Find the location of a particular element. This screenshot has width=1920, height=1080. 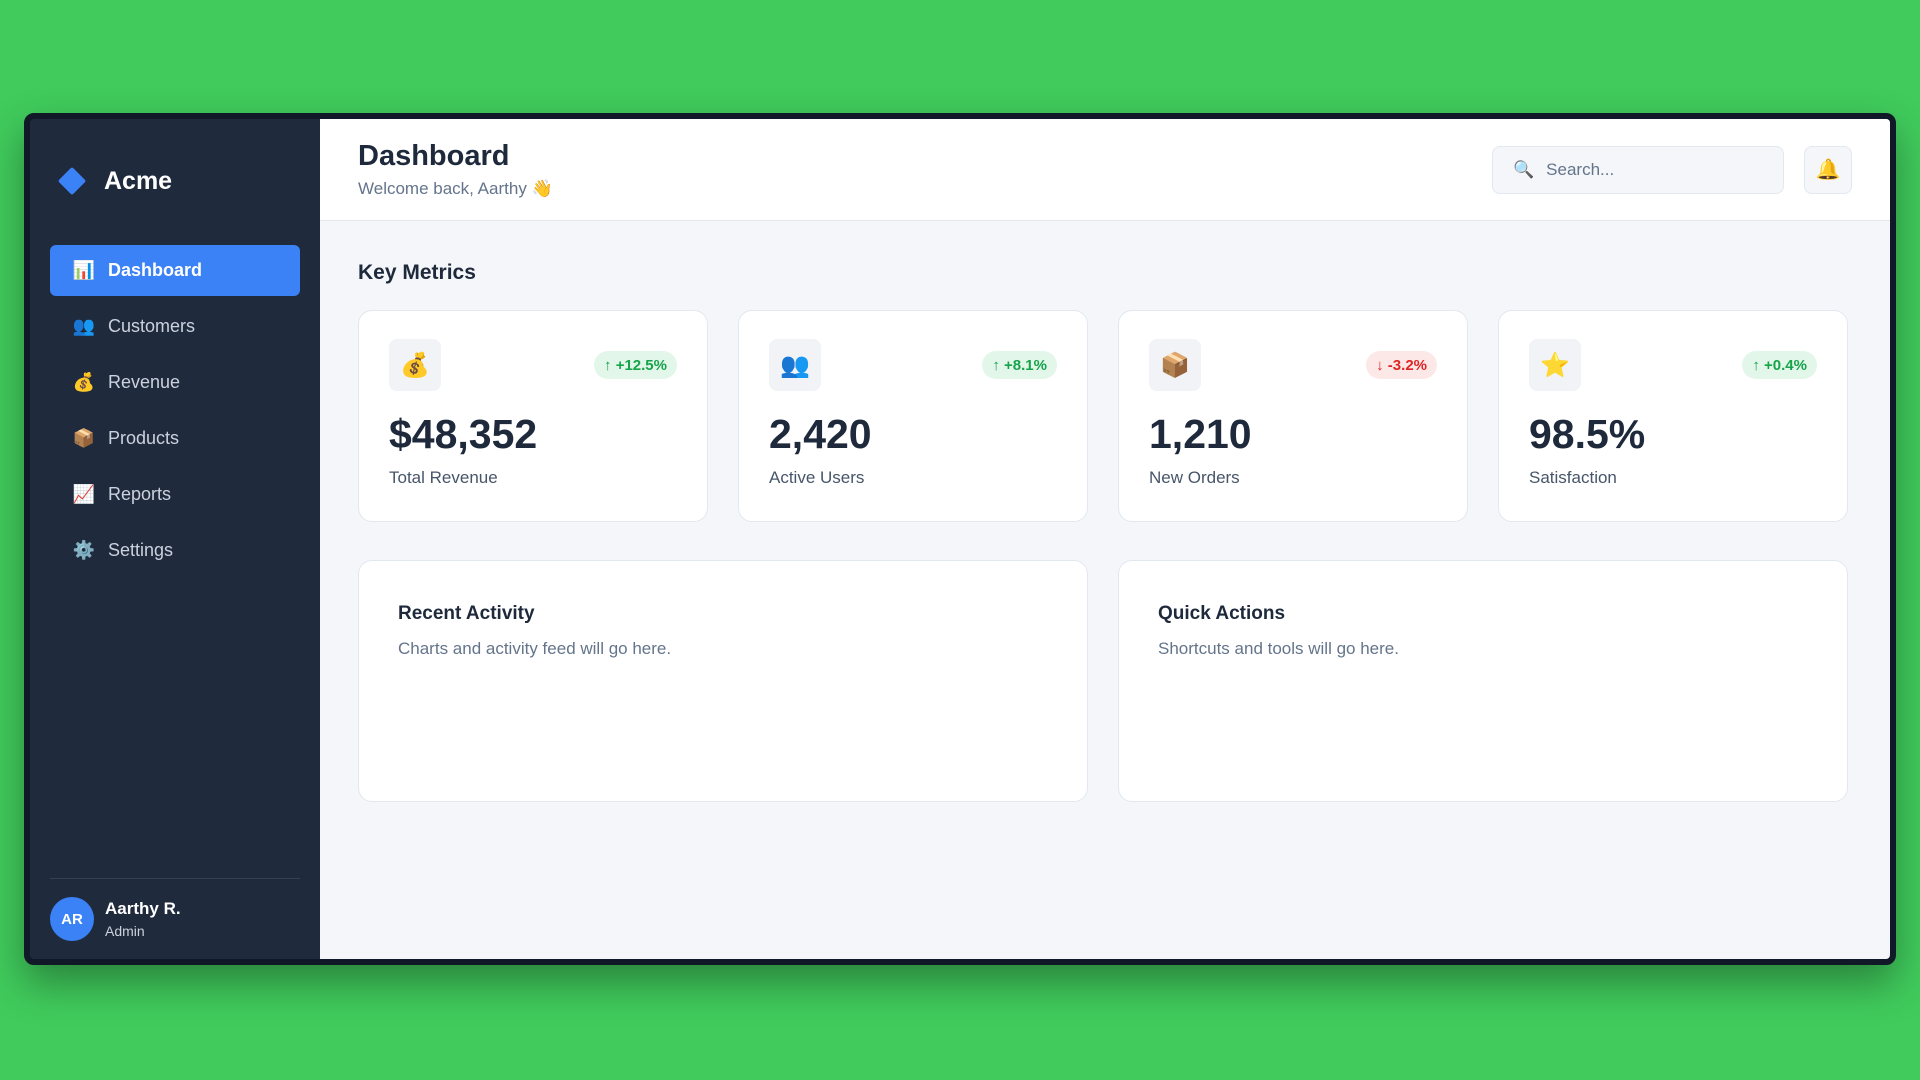

trend-badge: ↑ +0.4% is located at coordinates (1779, 365).